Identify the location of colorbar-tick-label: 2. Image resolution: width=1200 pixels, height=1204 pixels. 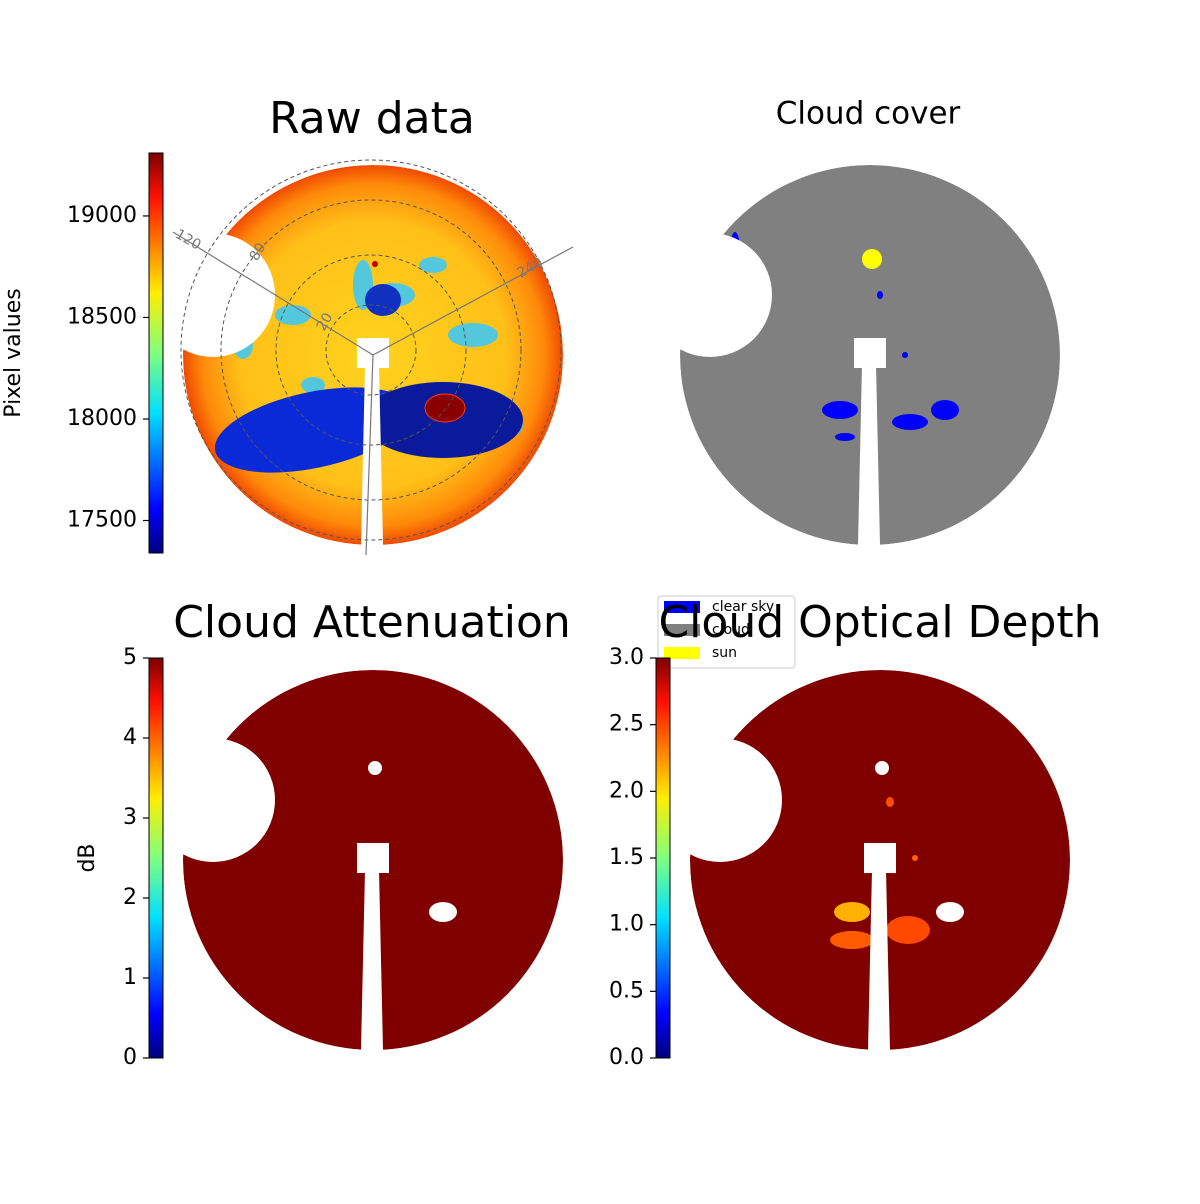
(130, 897).